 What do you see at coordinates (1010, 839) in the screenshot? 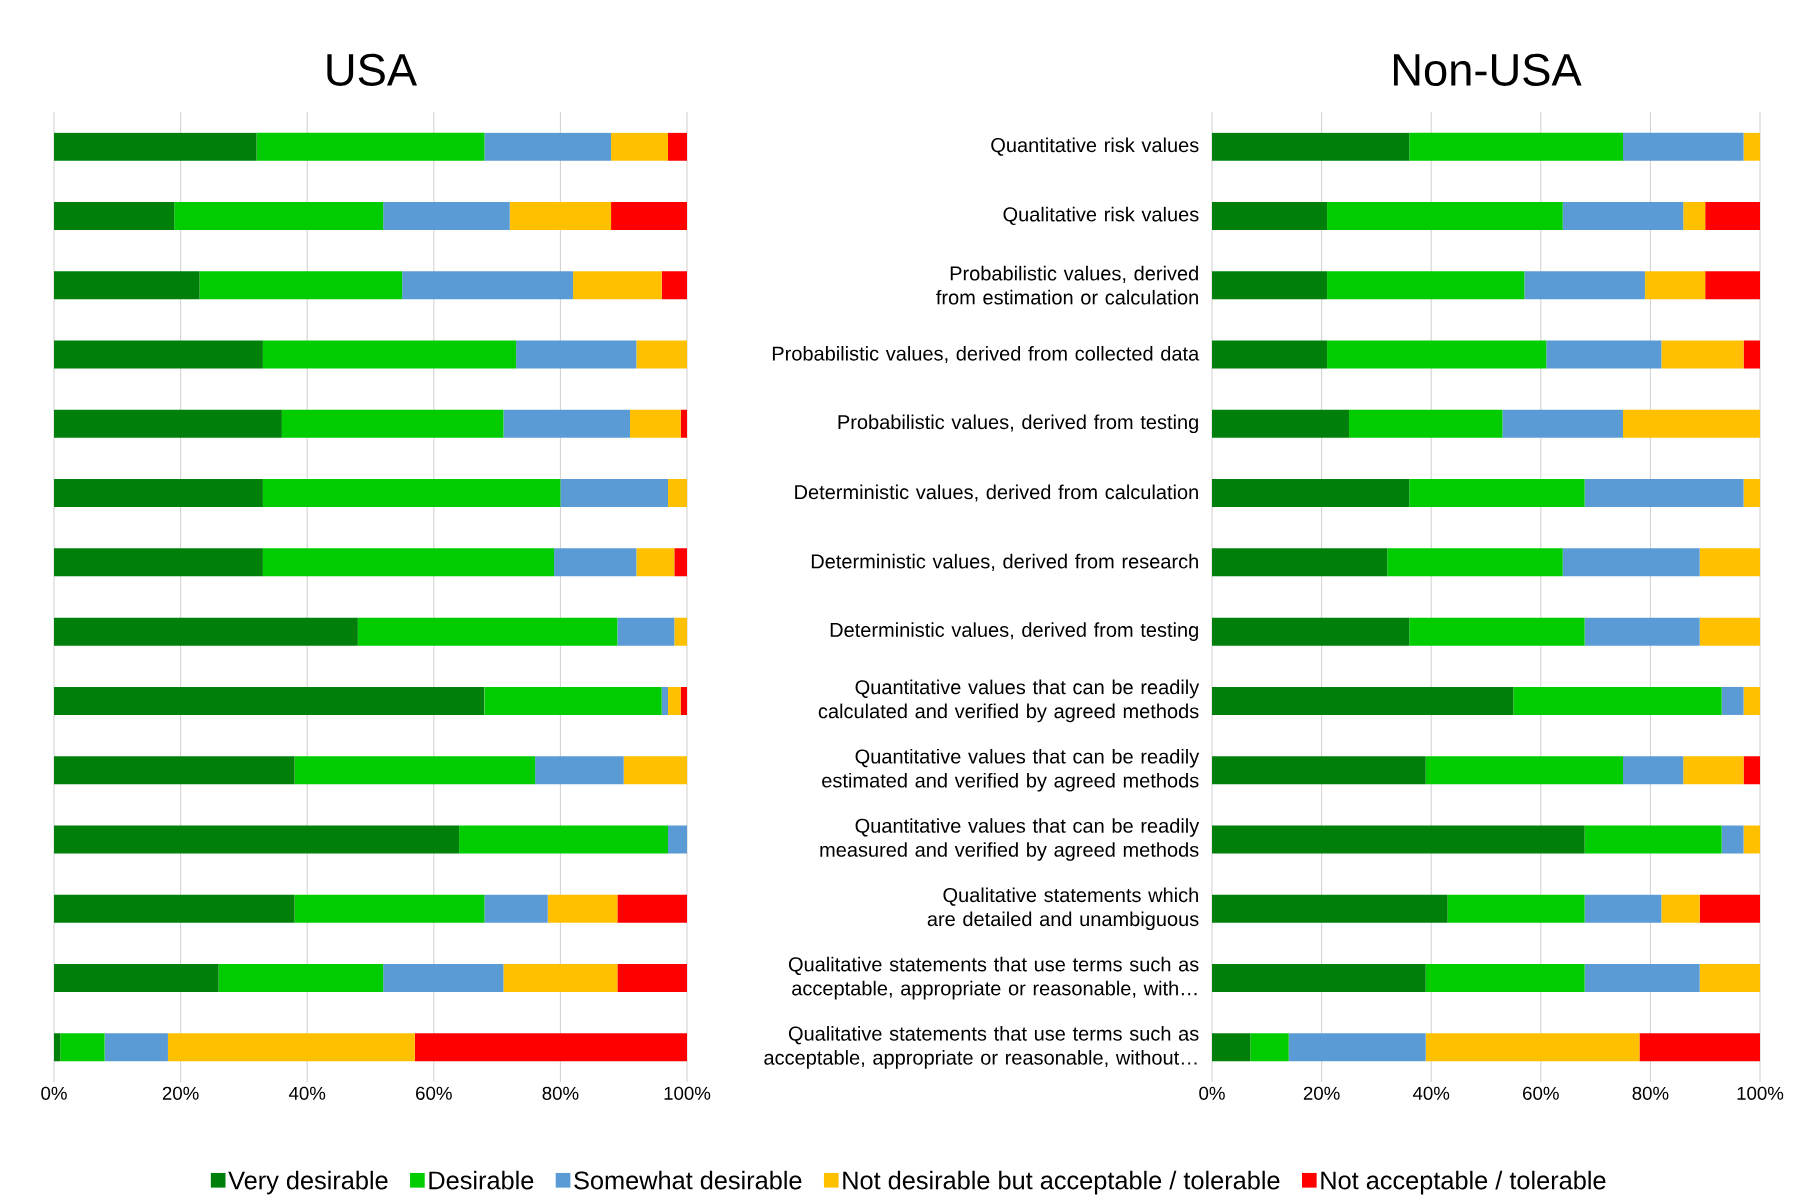
I see `y-tick-label: Quantitative values that can be readily measured and verified by agreed methods` at bounding box center [1010, 839].